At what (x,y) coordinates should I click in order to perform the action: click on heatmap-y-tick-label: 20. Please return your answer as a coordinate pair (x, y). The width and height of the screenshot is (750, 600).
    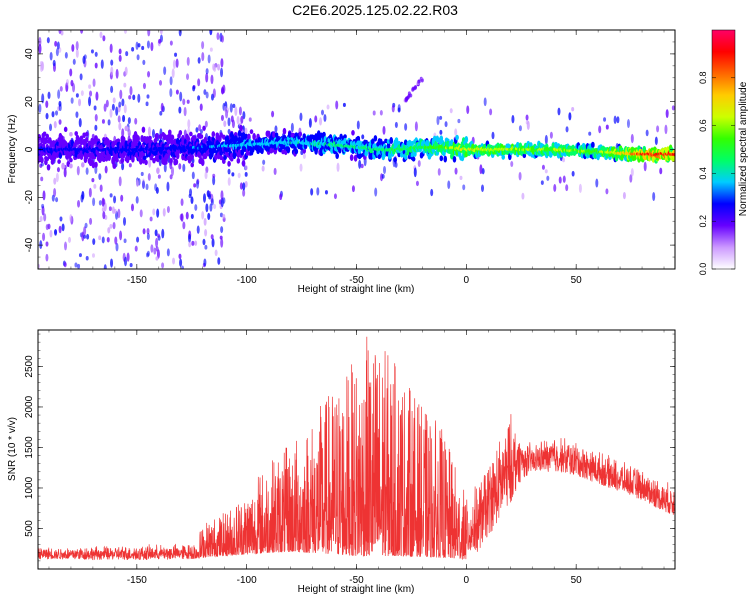
    Looking at the image, I should click on (29, 102).